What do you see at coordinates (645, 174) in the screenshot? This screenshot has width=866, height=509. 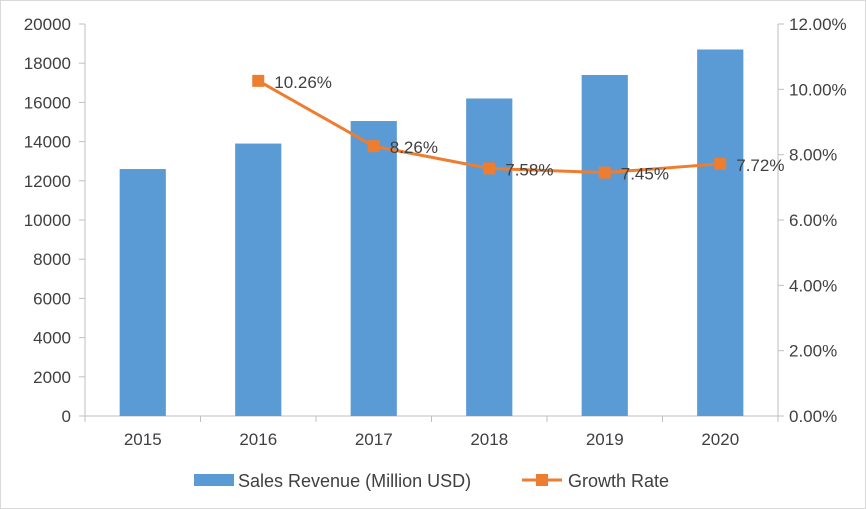 I see `growth-rate-data-label: 7.45%` at bounding box center [645, 174].